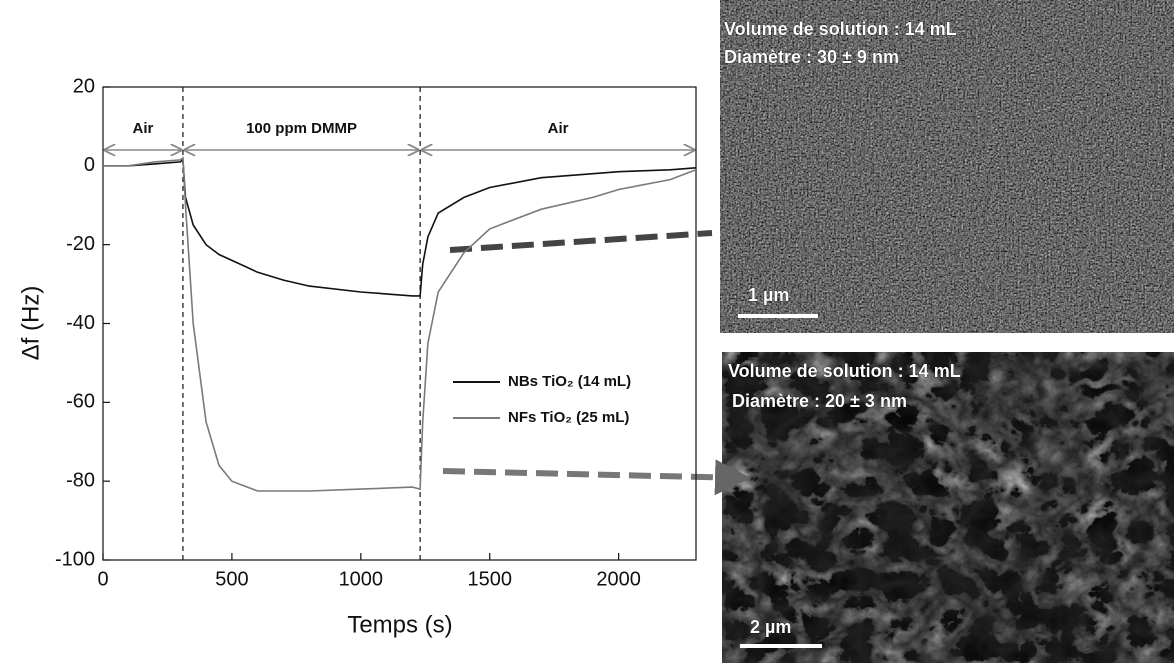 The height and width of the screenshot is (668, 1174). I want to click on image-caption: Diamètre : 20 ± 3 nm, so click(819, 401).